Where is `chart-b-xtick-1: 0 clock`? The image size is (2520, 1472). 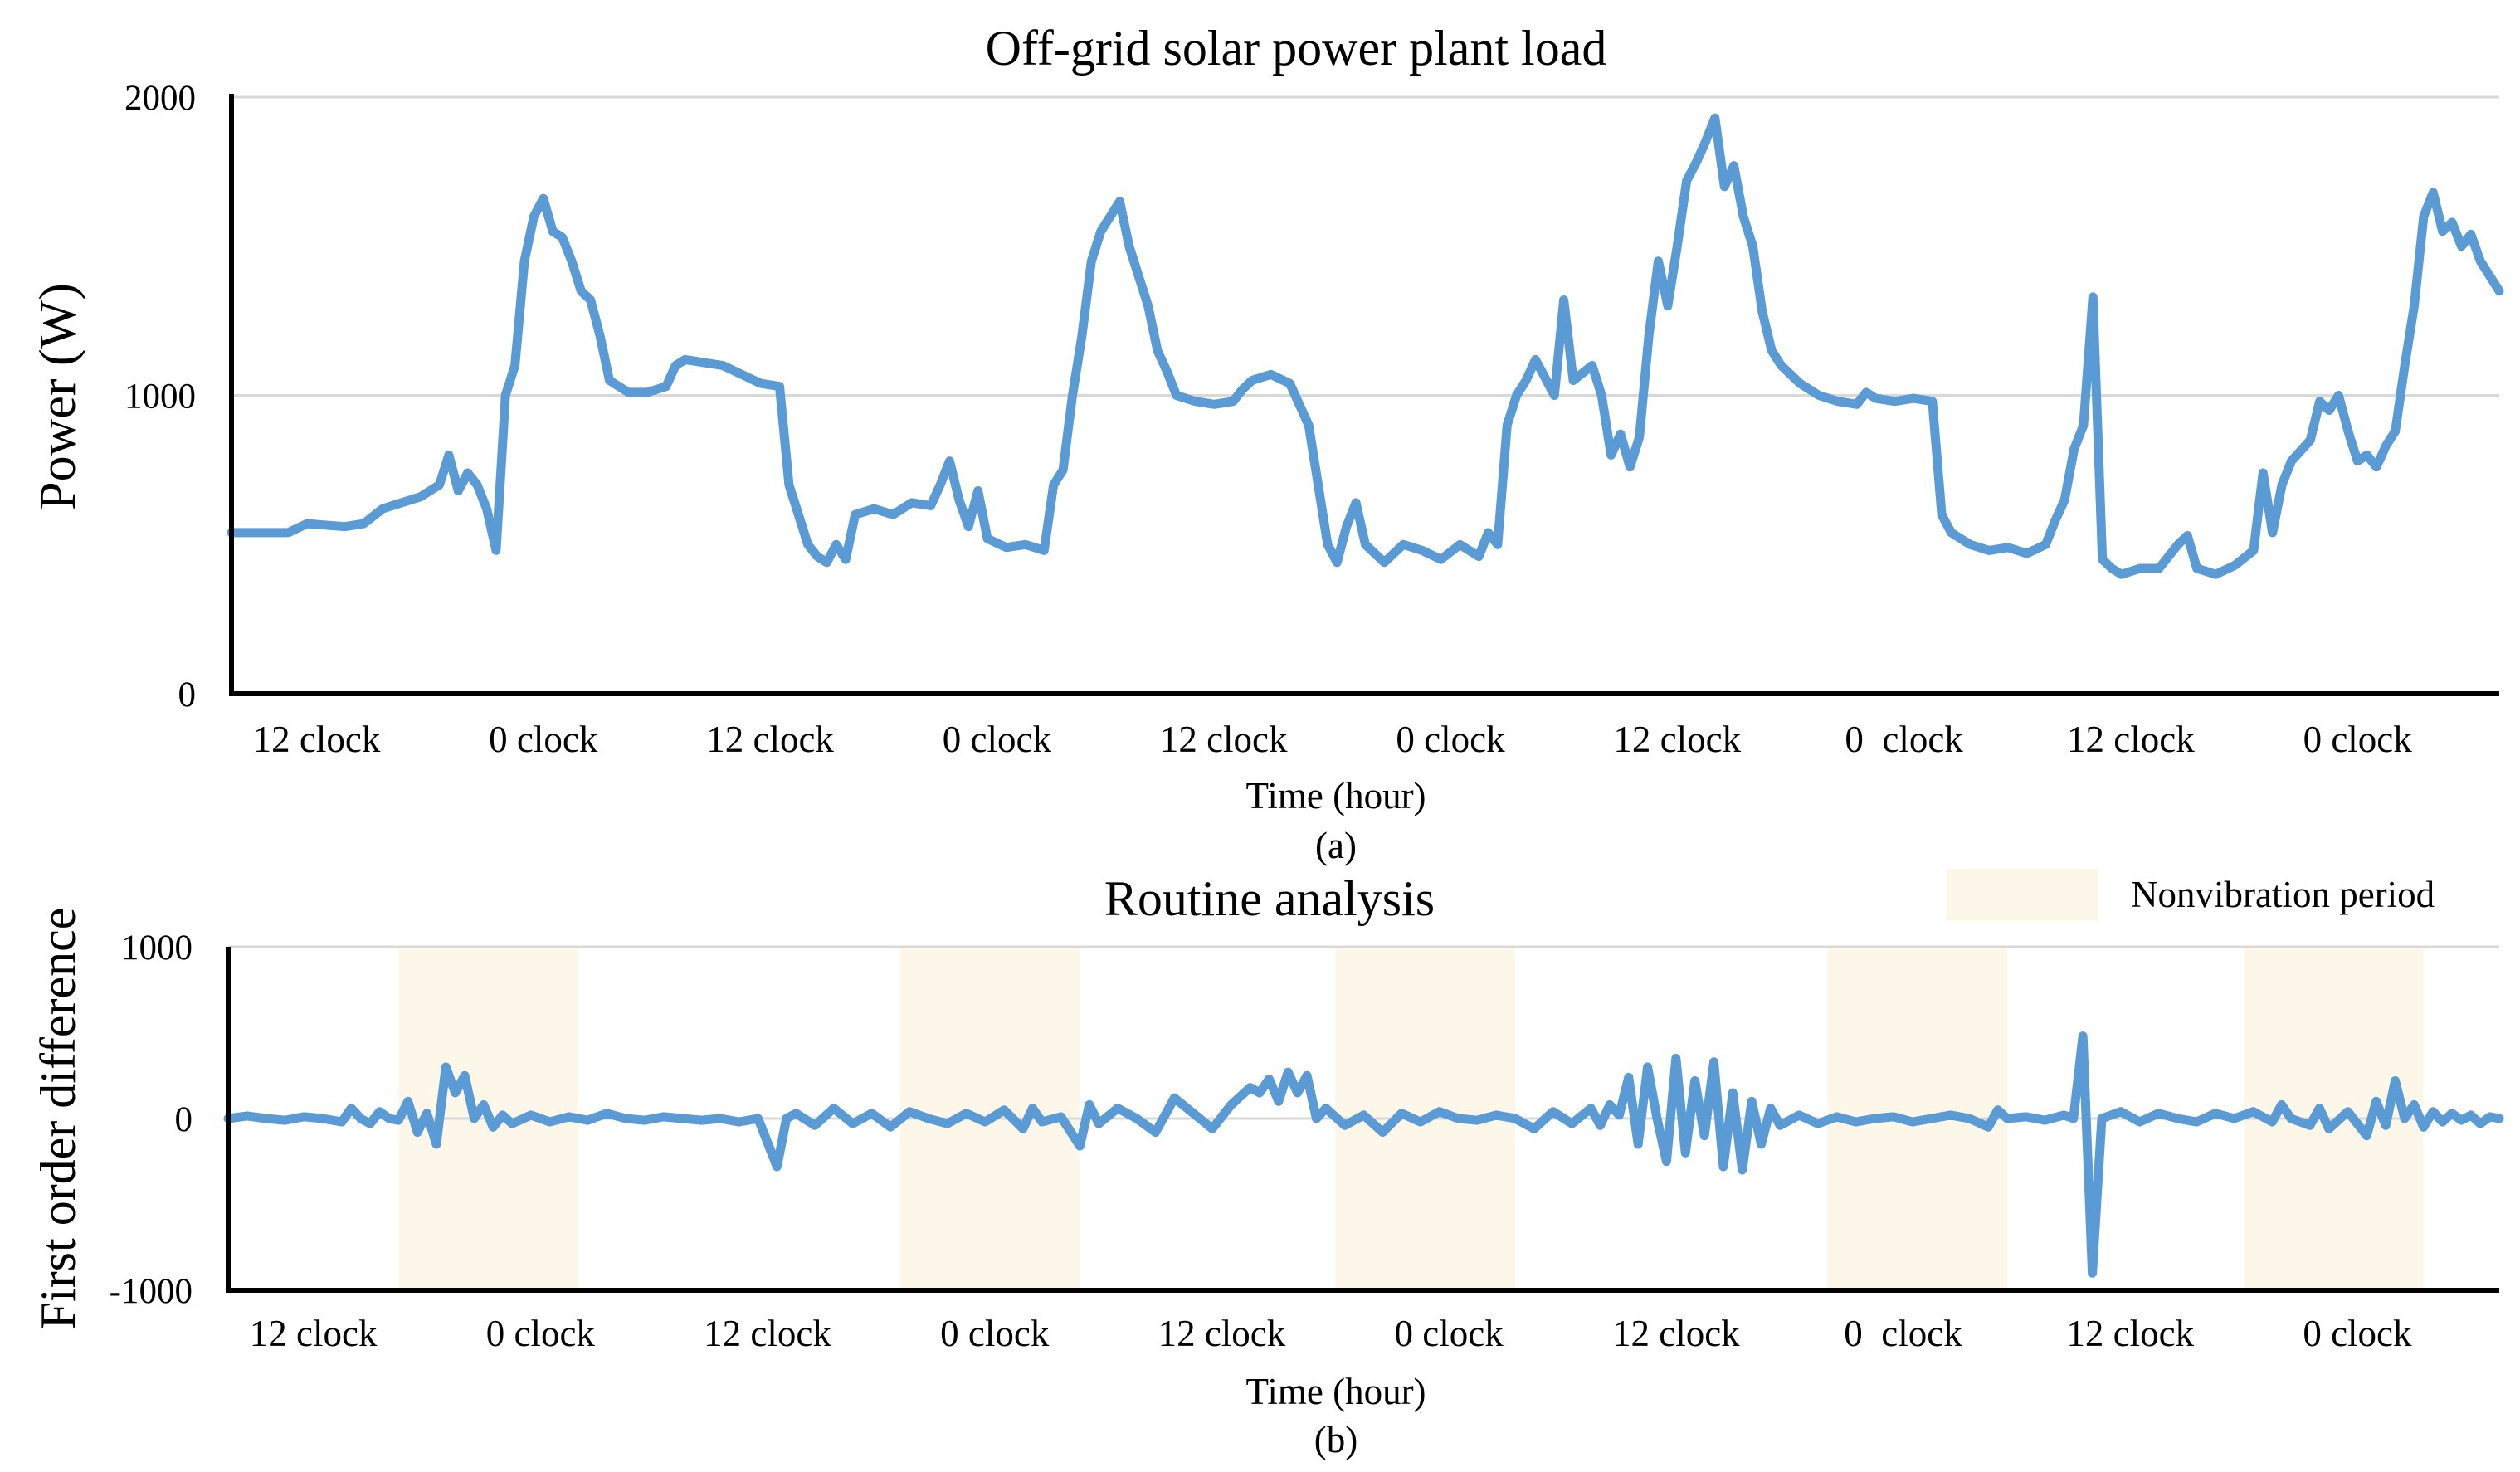
chart-b-xtick-1: 0 clock is located at coordinates (541, 1333).